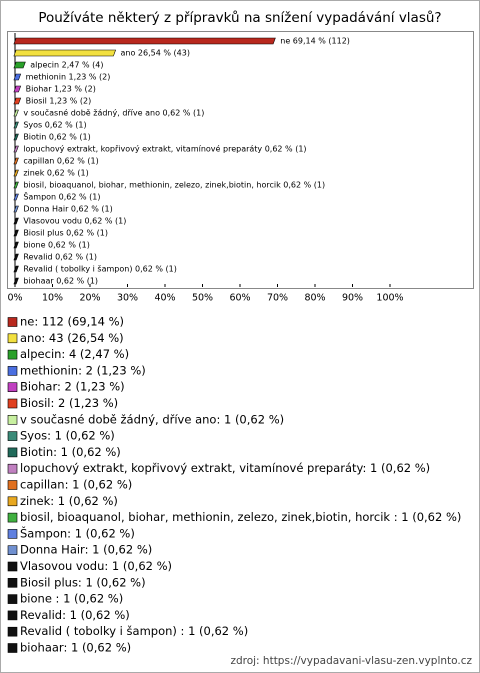 The image size is (480, 673). What do you see at coordinates (70, 452) in the screenshot?
I see `legend-text: Biotin: 1 (0,62 %)` at bounding box center [70, 452].